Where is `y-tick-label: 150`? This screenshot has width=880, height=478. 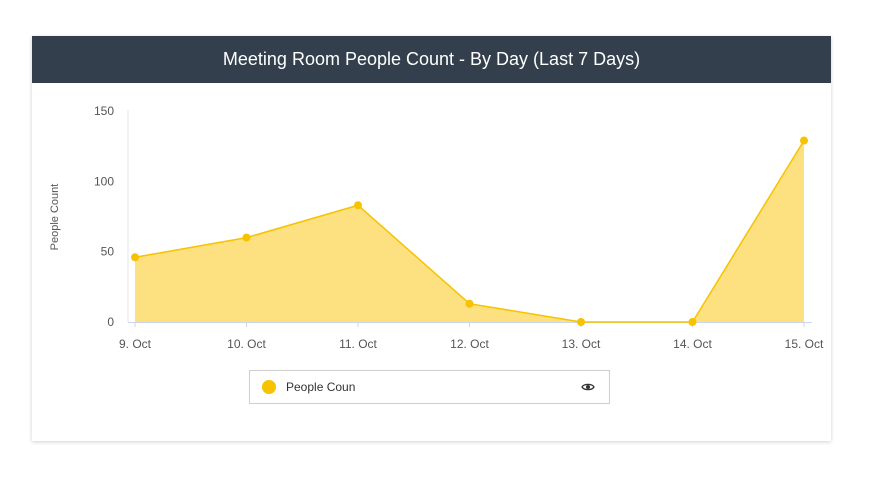 y-tick-label: 150 is located at coordinates (104, 111).